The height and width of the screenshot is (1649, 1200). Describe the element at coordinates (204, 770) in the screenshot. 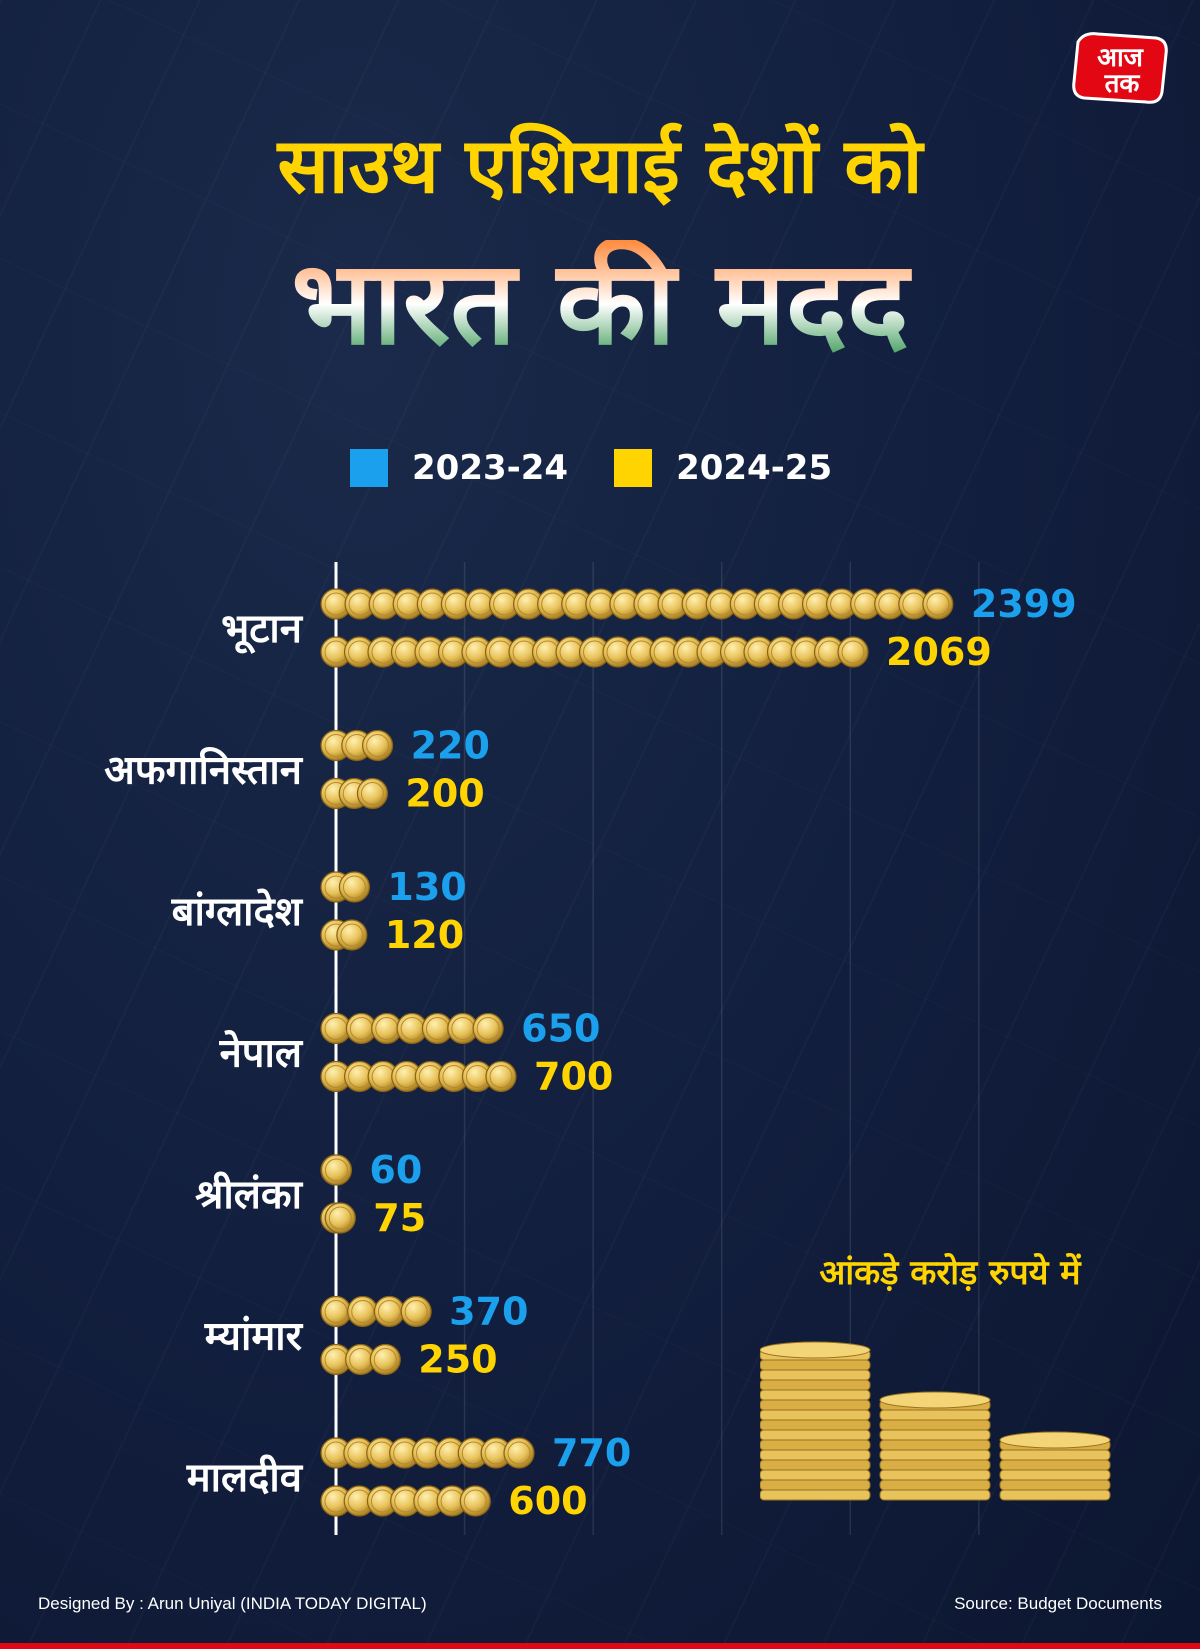

I see `category-label: अफगानिस्तान` at that location.